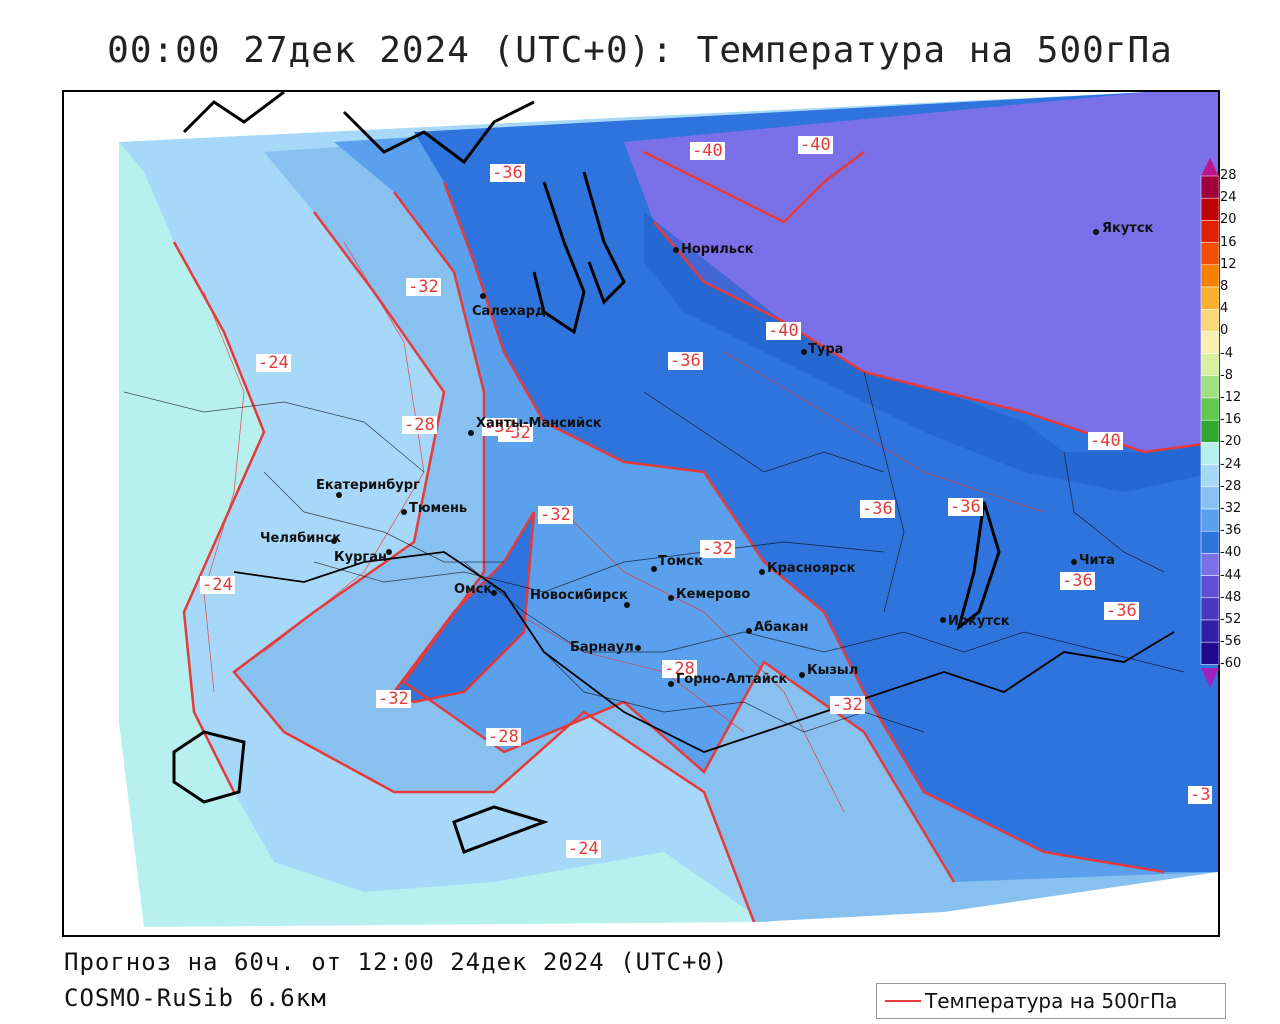 This screenshot has width=1280, height=1024. I want to click on city-label: Норильск, so click(717, 249).